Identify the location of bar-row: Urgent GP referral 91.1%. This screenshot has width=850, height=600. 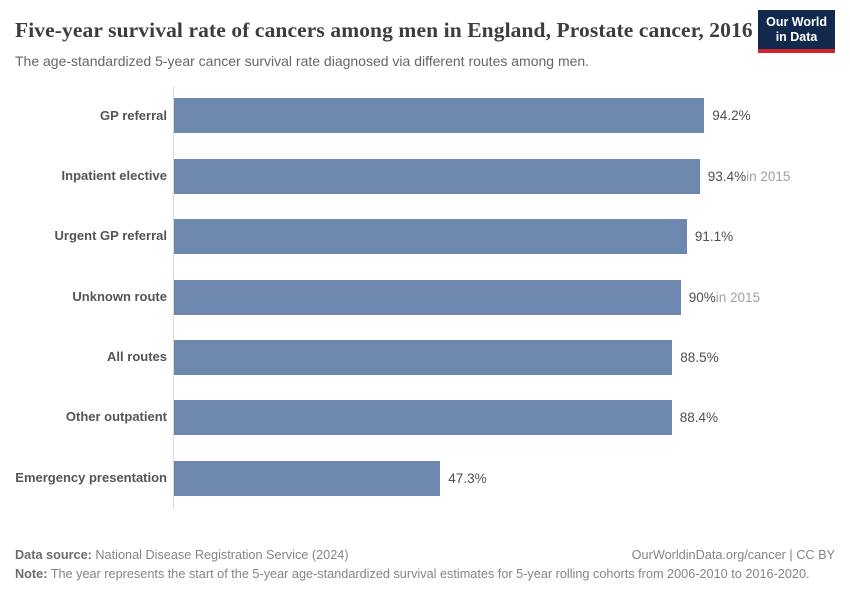
(425, 236).